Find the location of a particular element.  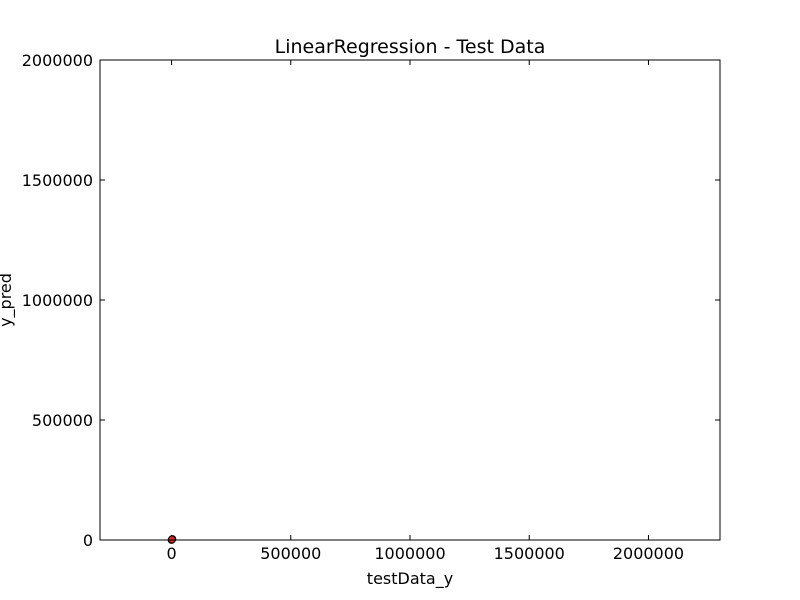

y-axis-label: y_pred is located at coordinates (8, 300).